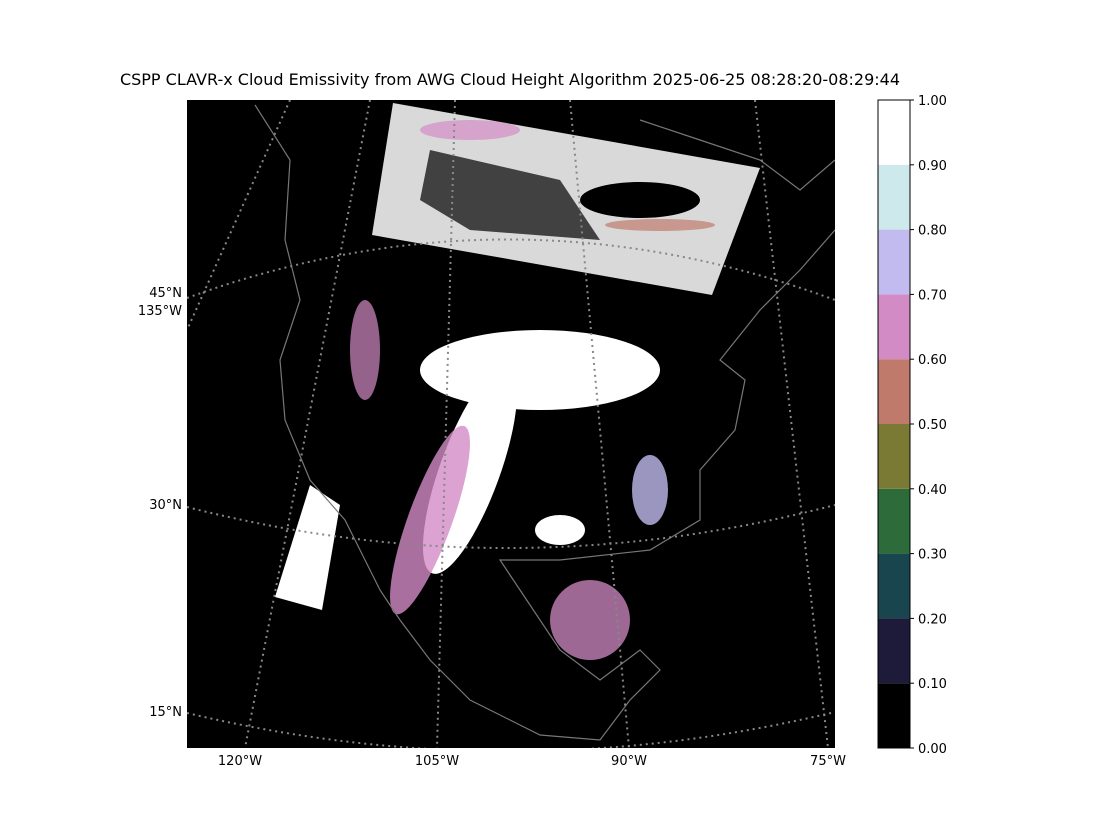  Describe the element at coordinates (932, 166) in the screenshot. I see `colorbar-tick-label: 0.90` at that location.